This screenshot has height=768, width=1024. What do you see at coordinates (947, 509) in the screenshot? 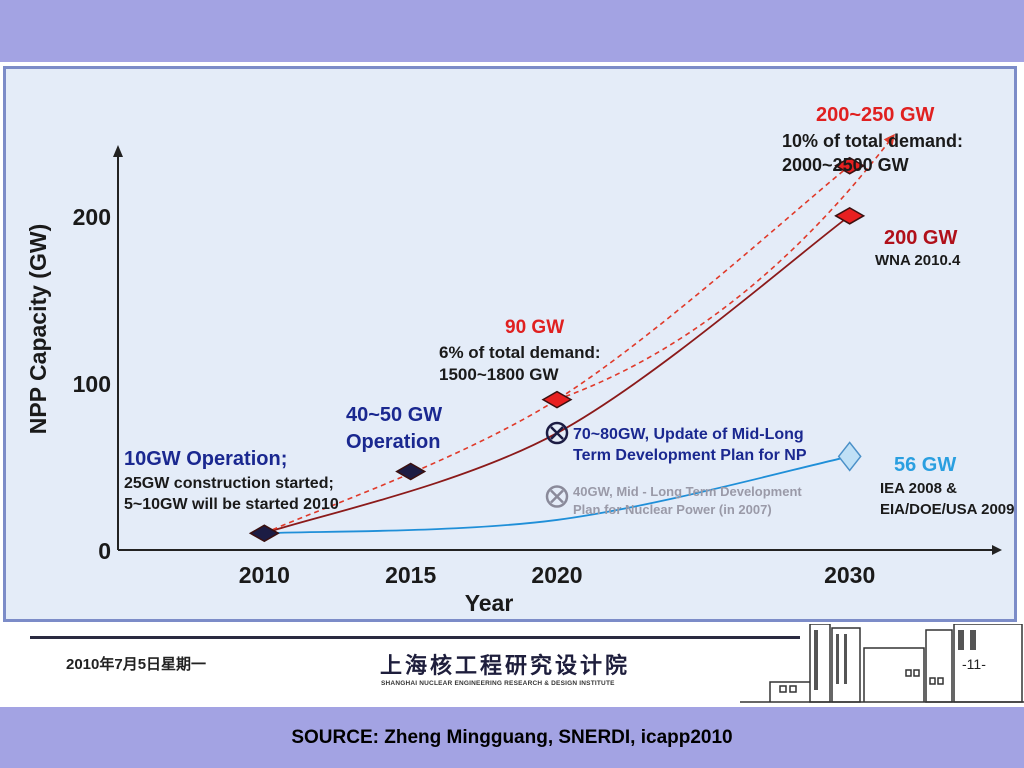
I see `annotation-text: EIA/DOE/USA 2009` at bounding box center [947, 509].